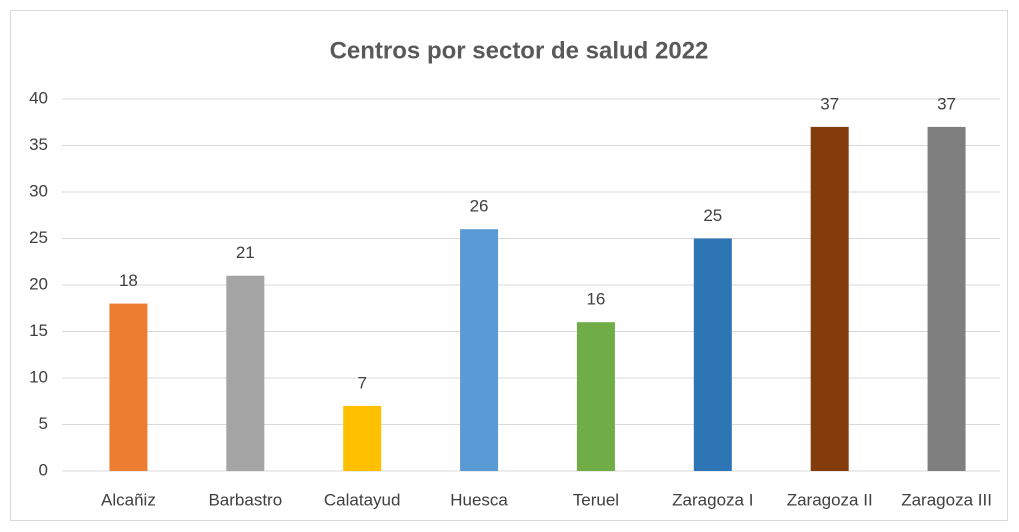 The image size is (1019, 532). I want to click on data-label: 7, so click(361, 382).